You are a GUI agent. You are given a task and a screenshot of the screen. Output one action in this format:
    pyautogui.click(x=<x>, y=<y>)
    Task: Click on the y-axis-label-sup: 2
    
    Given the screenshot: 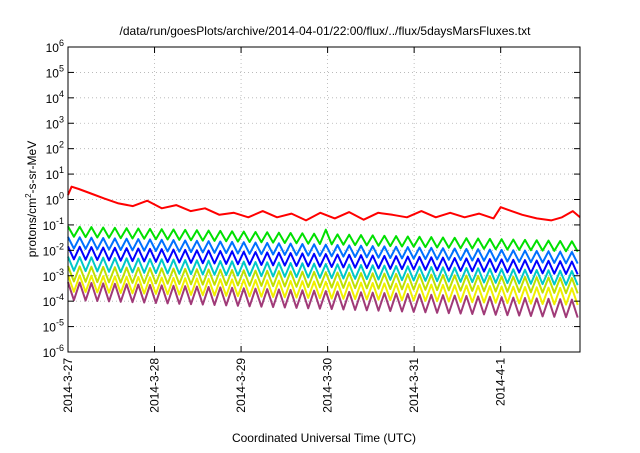 What is the action you would take?
    pyautogui.click(x=28, y=195)
    